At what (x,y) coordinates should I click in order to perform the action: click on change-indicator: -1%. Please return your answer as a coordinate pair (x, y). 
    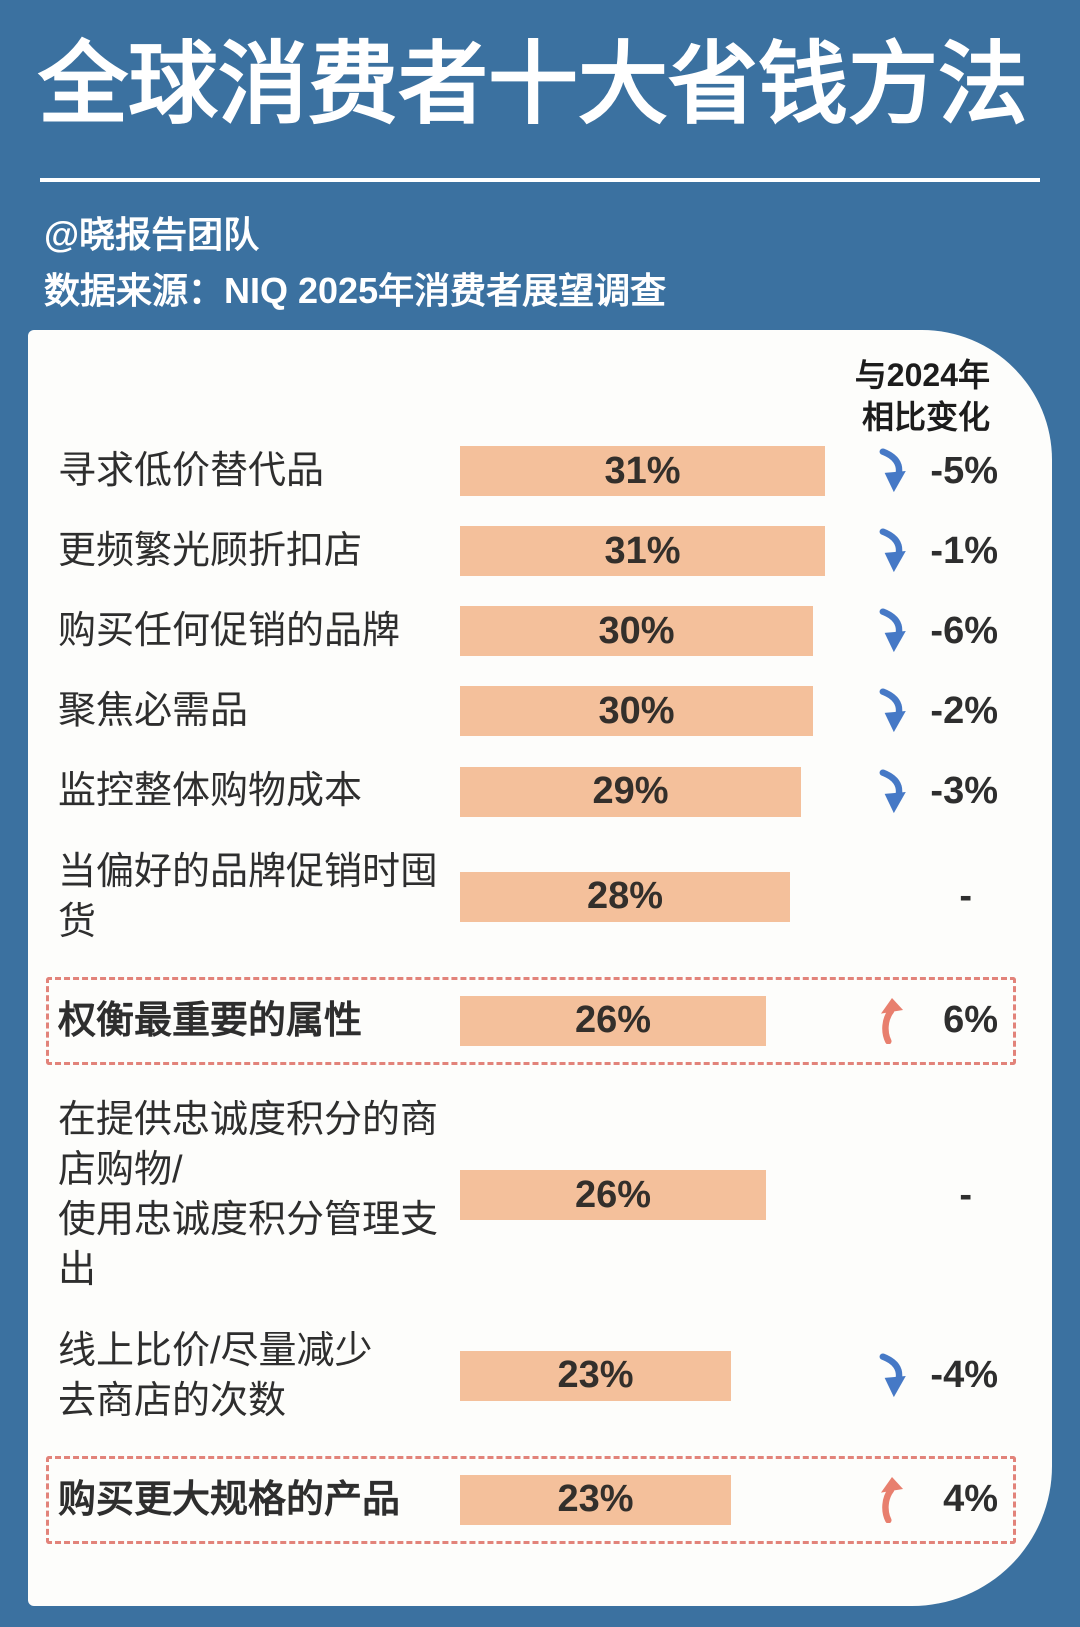
    Looking at the image, I should click on (915, 551).